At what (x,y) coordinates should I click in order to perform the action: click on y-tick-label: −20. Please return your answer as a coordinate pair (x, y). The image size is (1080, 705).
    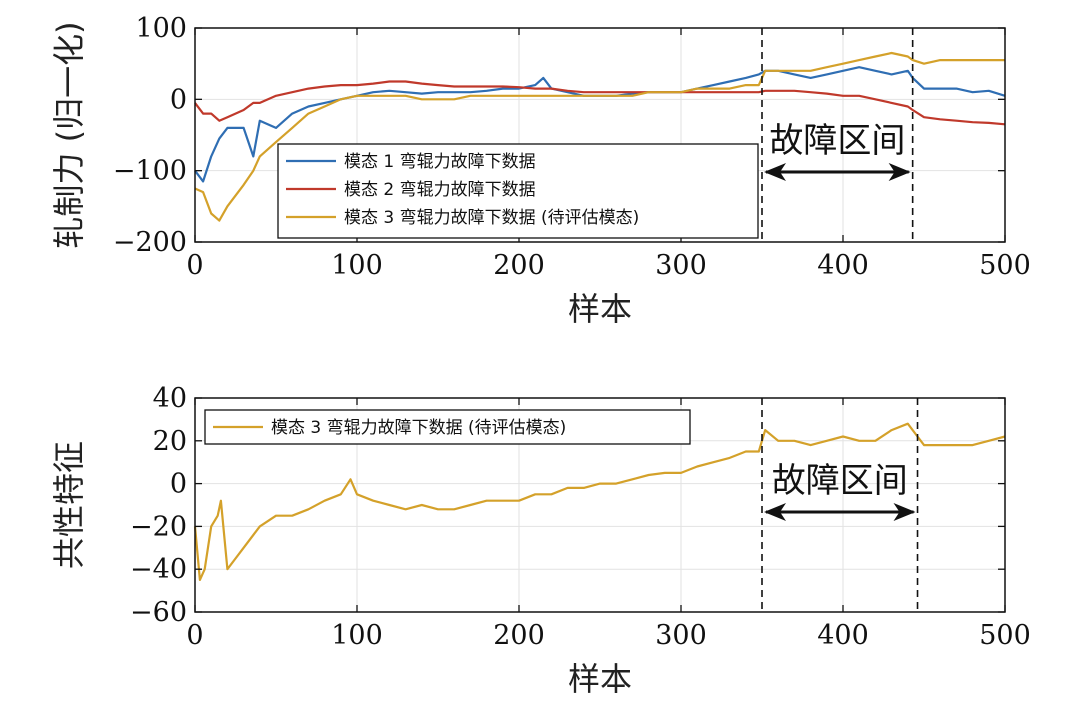
    Looking at the image, I should click on (158, 526).